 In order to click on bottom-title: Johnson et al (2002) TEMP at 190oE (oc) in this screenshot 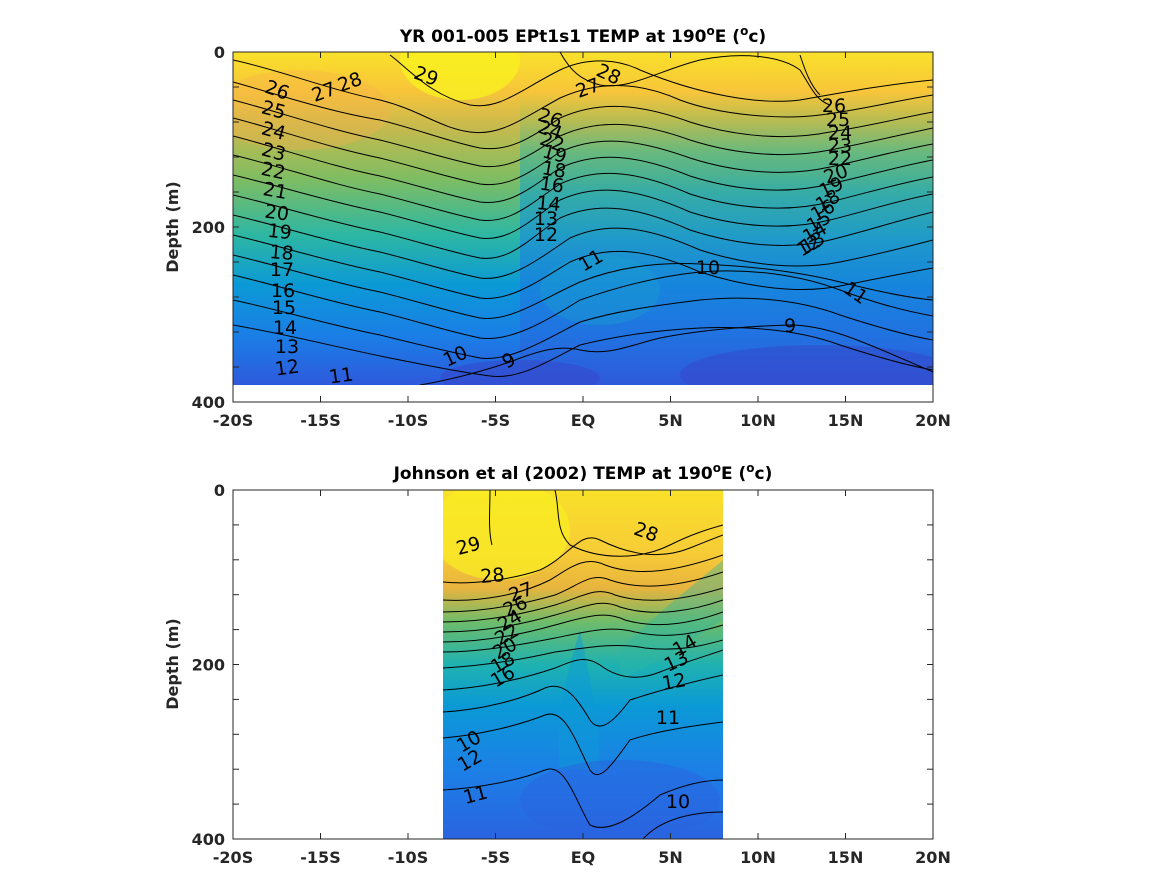, I will do `click(583, 472)`.